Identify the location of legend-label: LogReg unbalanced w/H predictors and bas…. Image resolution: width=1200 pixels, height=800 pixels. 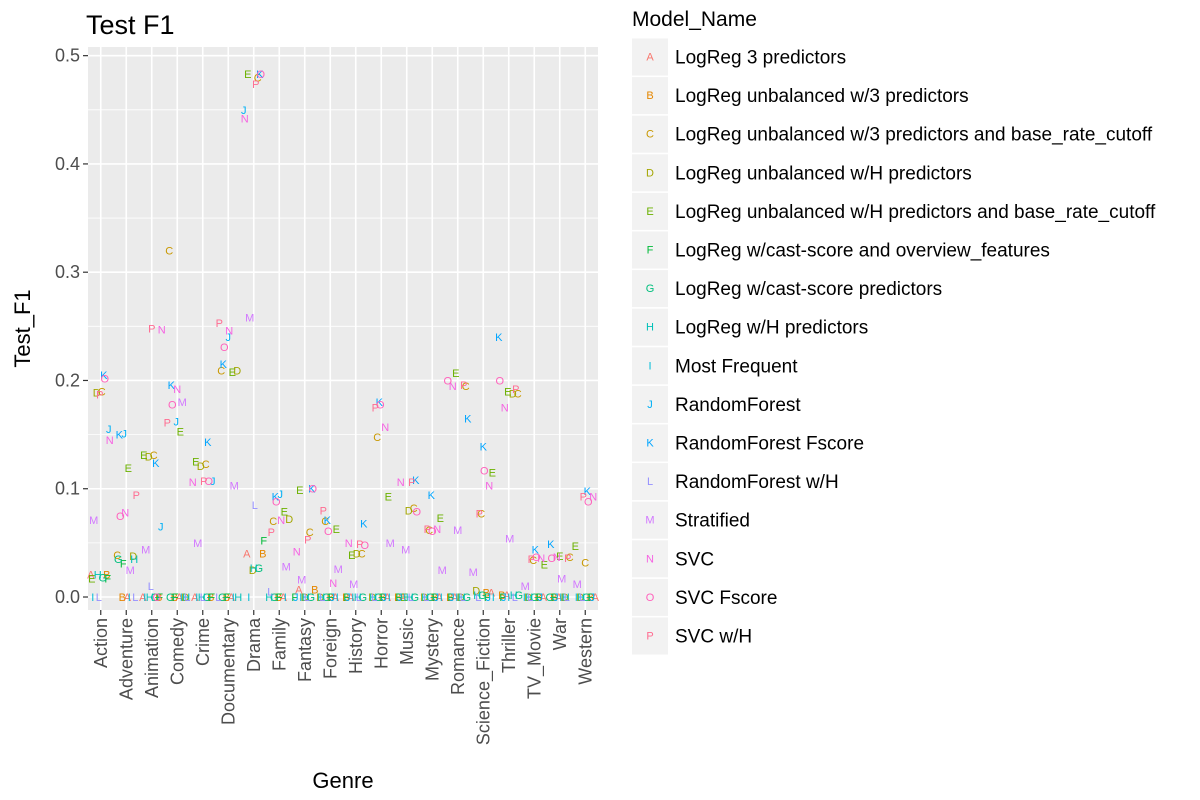
(915, 212).